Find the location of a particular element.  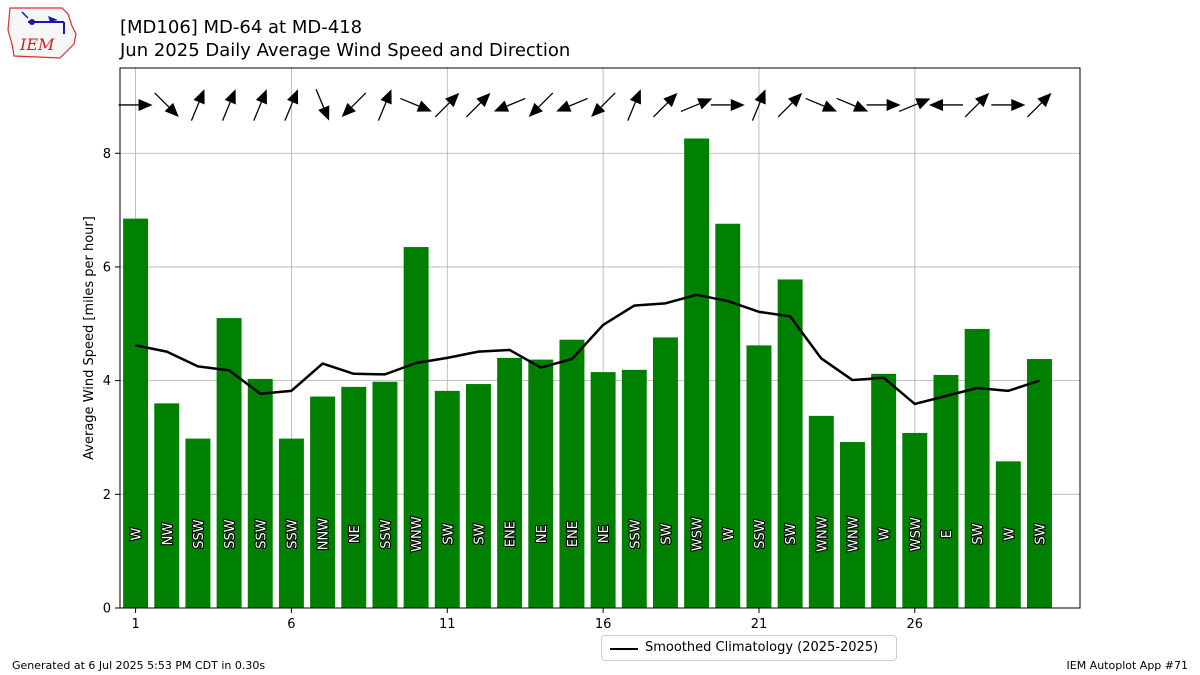

y-tick-label: 2 is located at coordinates (107, 495).